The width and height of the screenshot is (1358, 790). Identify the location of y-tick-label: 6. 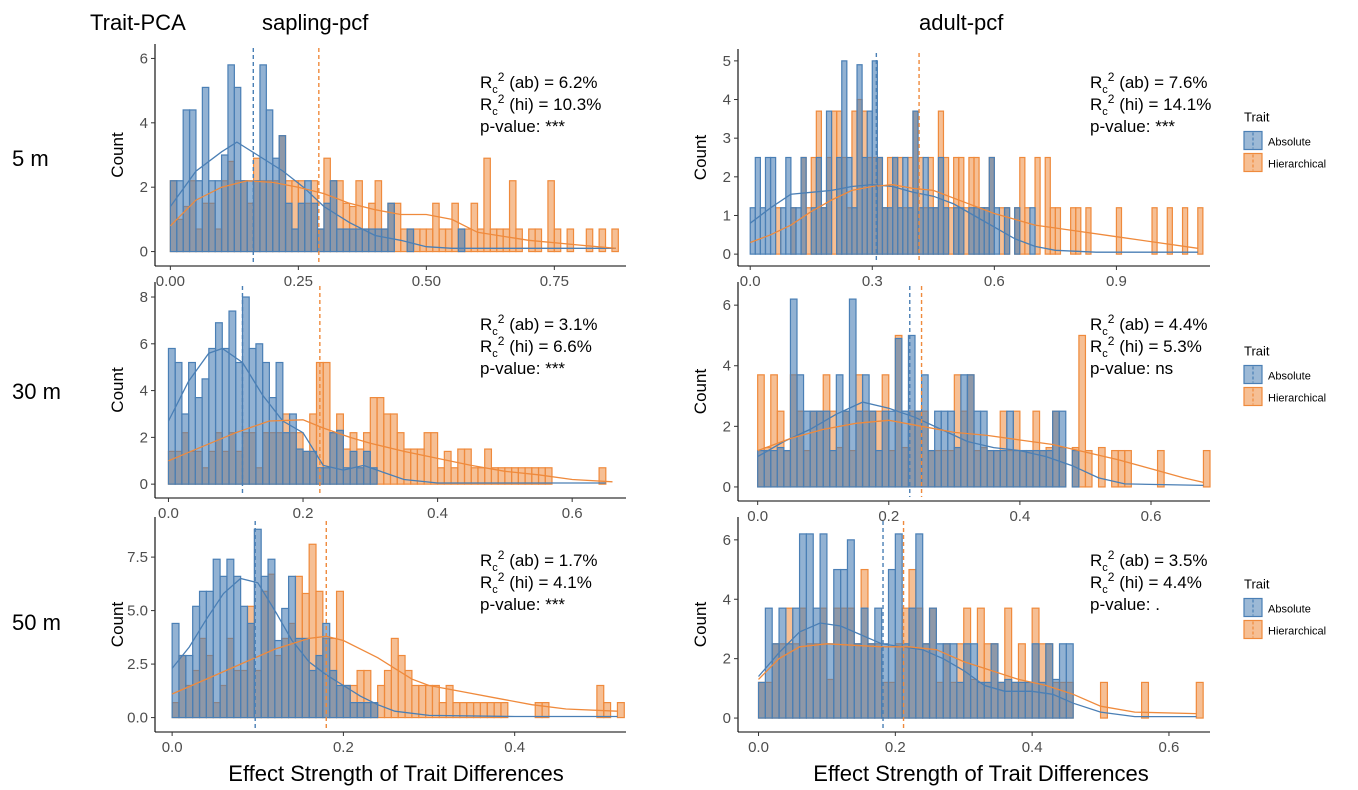
(727, 540).